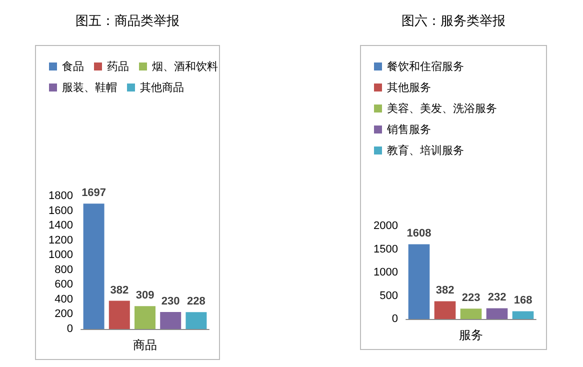 This screenshot has width=583, height=367. I want to click on y-tick-label: 400, so click(63, 299).